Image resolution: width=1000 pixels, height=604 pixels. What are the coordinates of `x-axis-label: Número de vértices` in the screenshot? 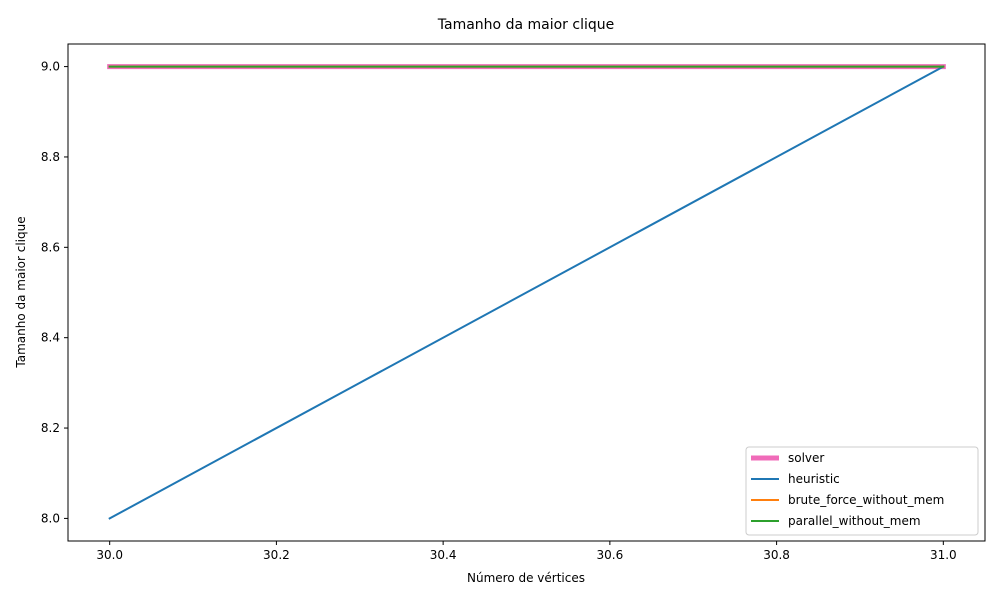 It's located at (526, 578).